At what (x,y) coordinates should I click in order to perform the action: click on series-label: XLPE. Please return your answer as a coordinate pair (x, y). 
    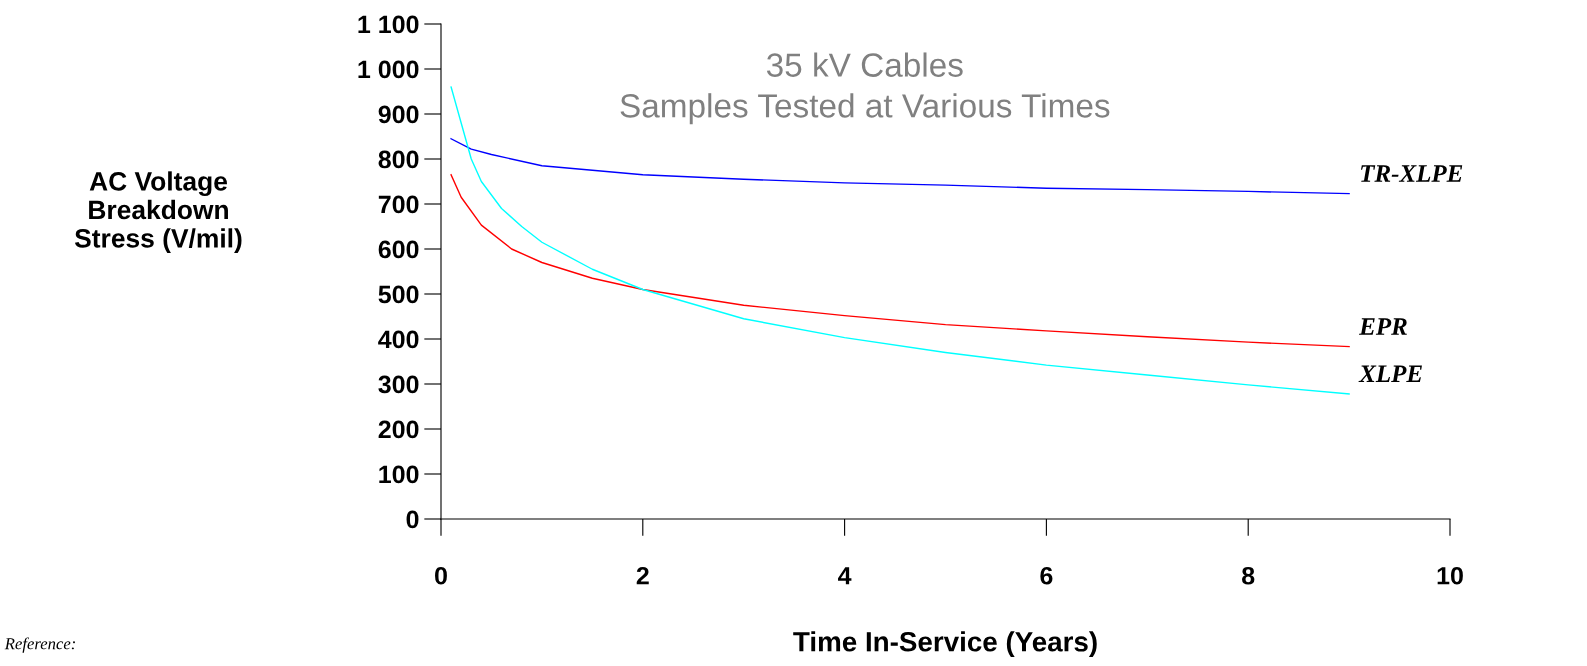
    Looking at the image, I should click on (1390, 373).